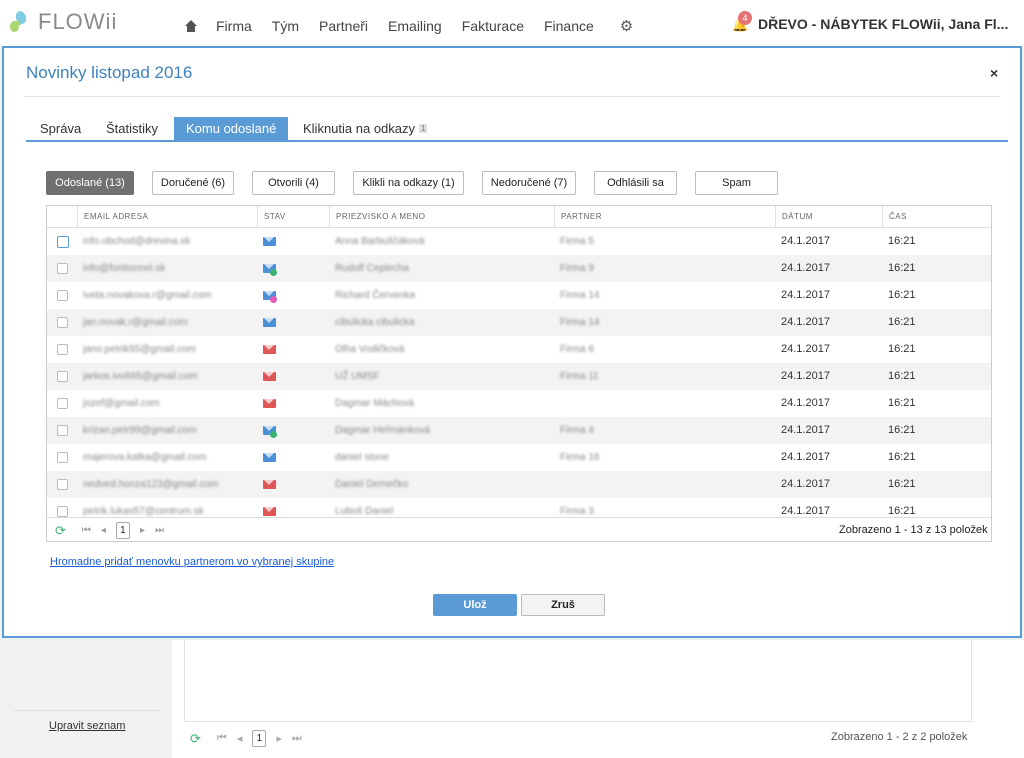  What do you see at coordinates (139, 349) in the screenshot?
I see `cell-email: jano.petrik55@gmail.com` at bounding box center [139, 349].